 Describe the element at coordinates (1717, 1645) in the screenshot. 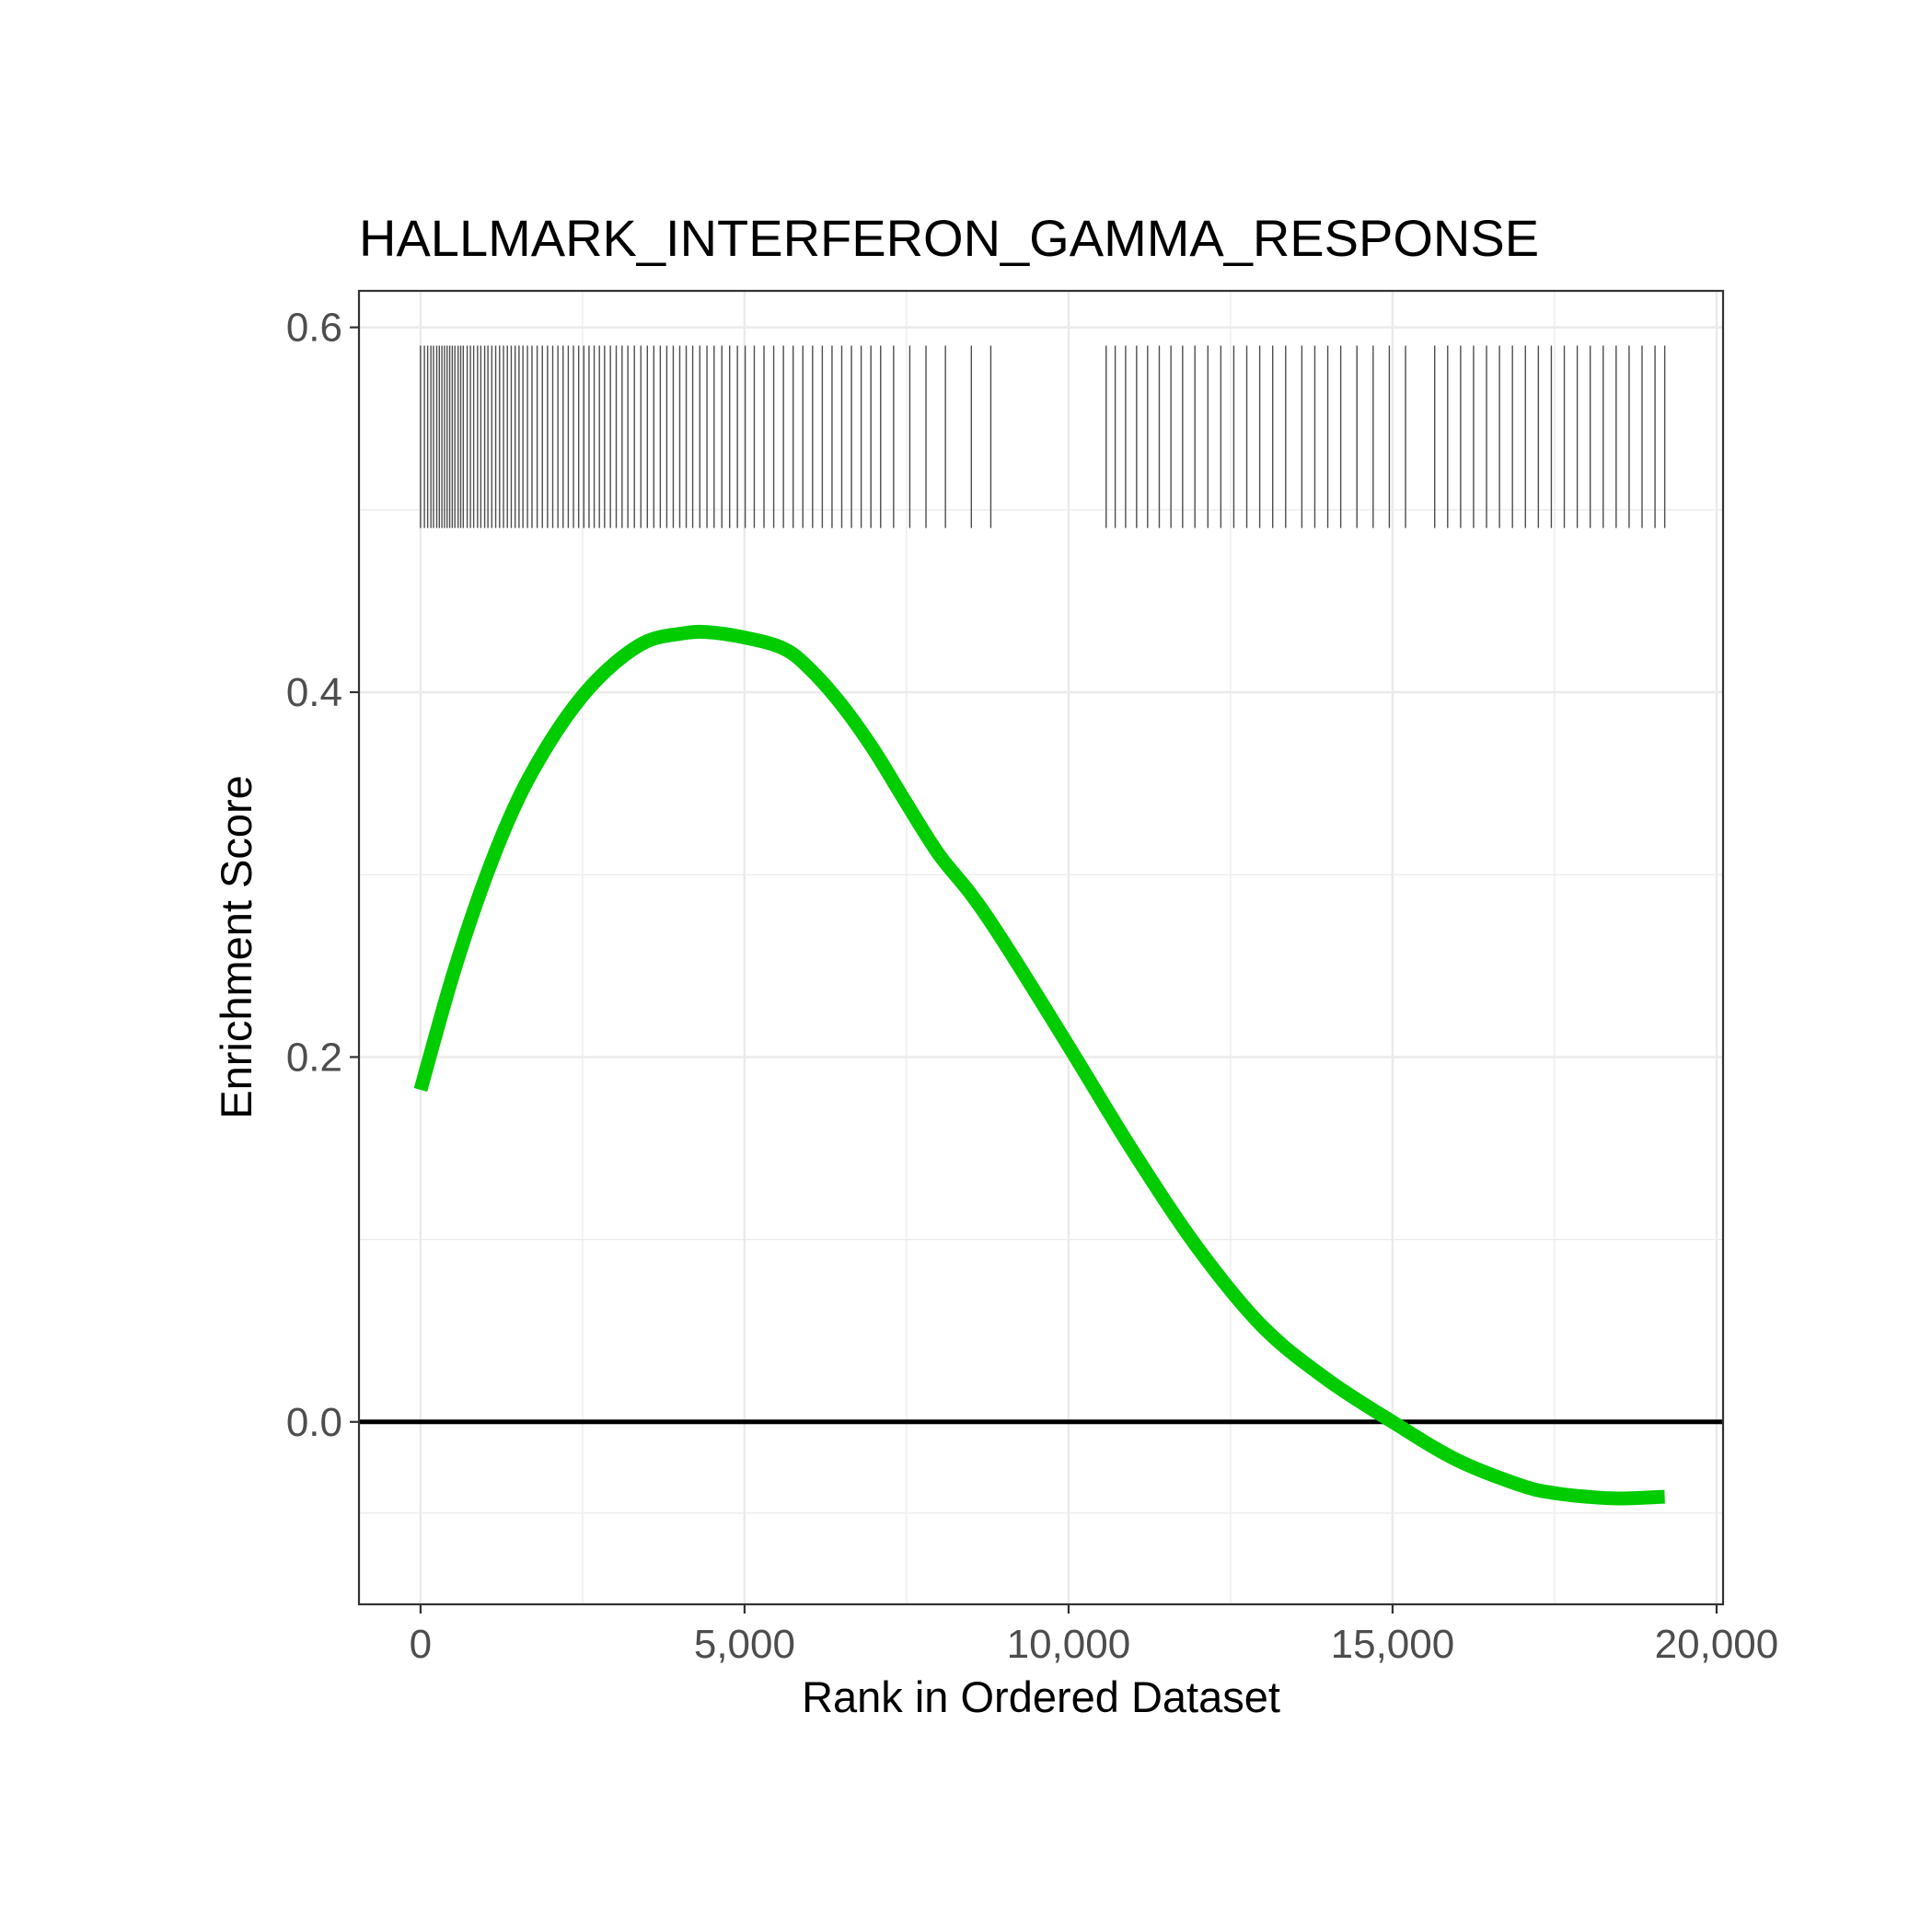

I see `x-tick-label: 20,000` at that location.